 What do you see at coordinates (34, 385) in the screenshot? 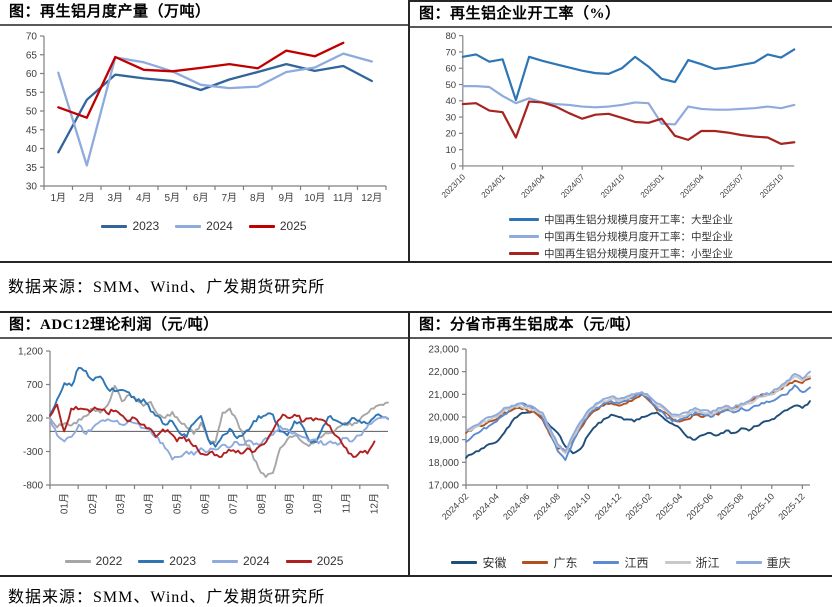
I see `svg-text: 700` at bounding box center [34, 385].